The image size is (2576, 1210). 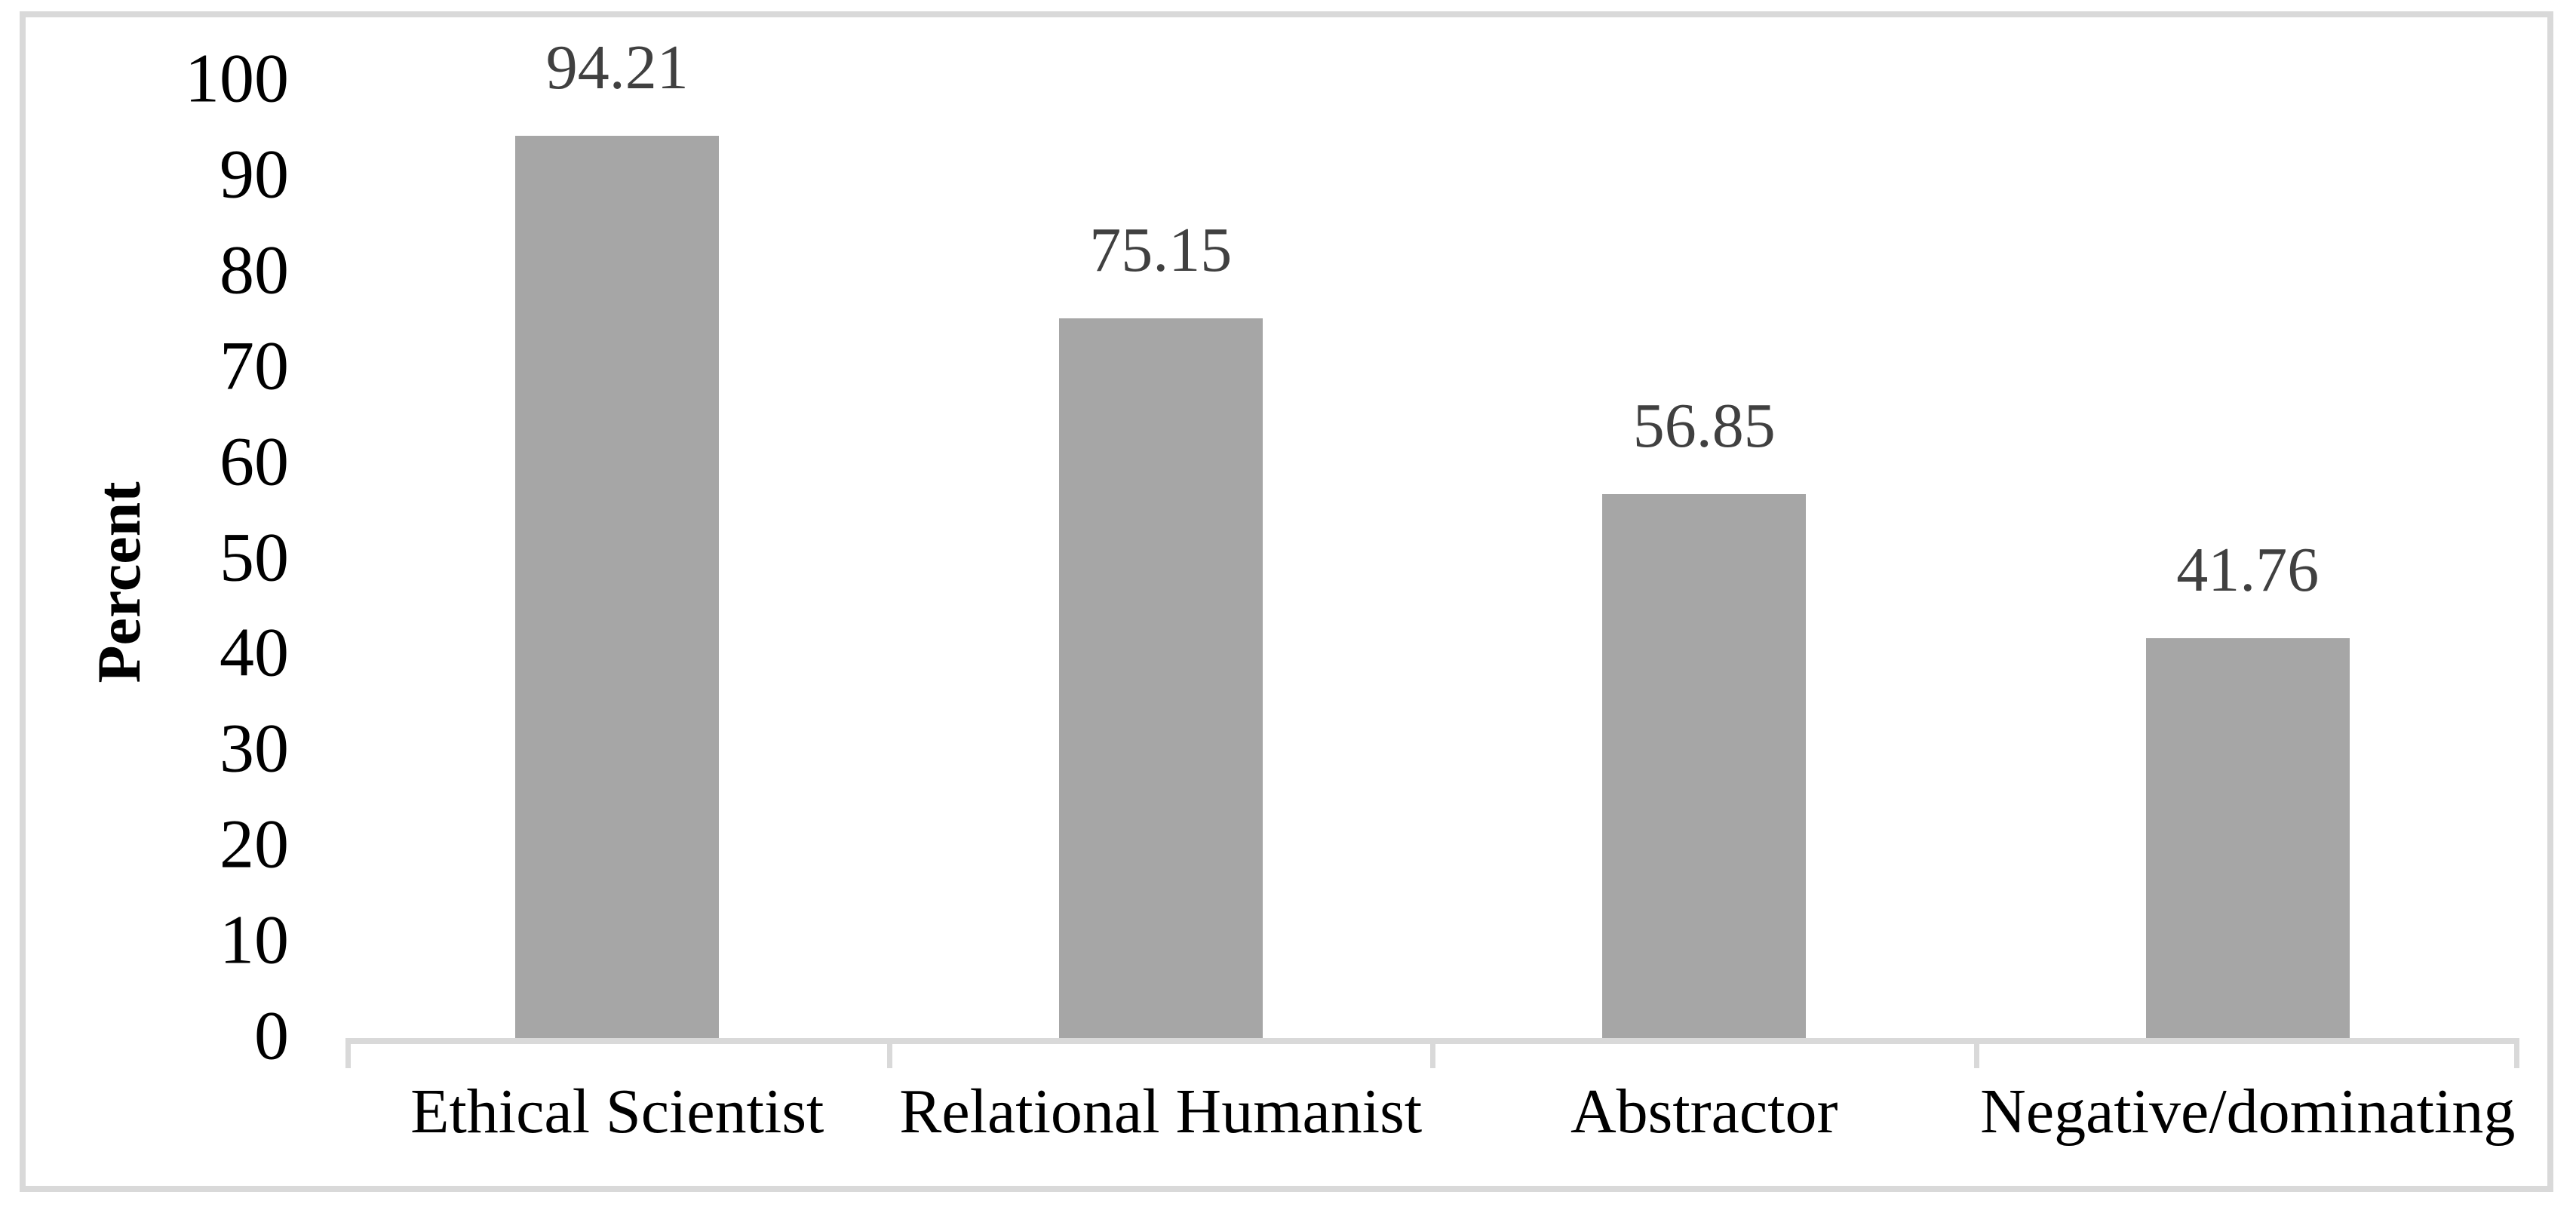 What do you see at coordinates (617, 1111) in the screenshot?
I see `category-label: Ethical Scientist` at bounding box center [617, 1111].